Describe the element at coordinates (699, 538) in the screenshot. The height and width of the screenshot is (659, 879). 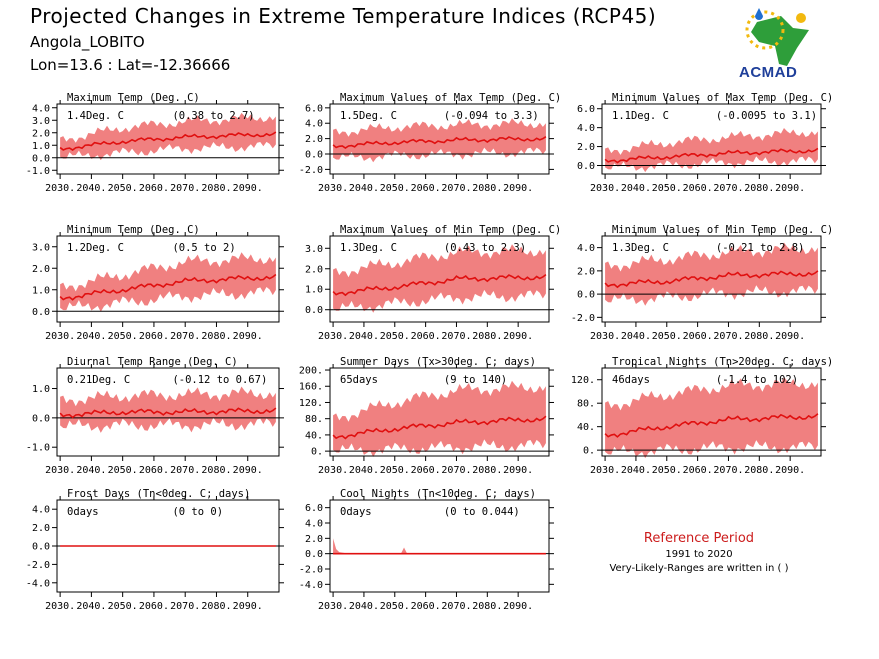
I see `reference-title: Reference Period` at that location.